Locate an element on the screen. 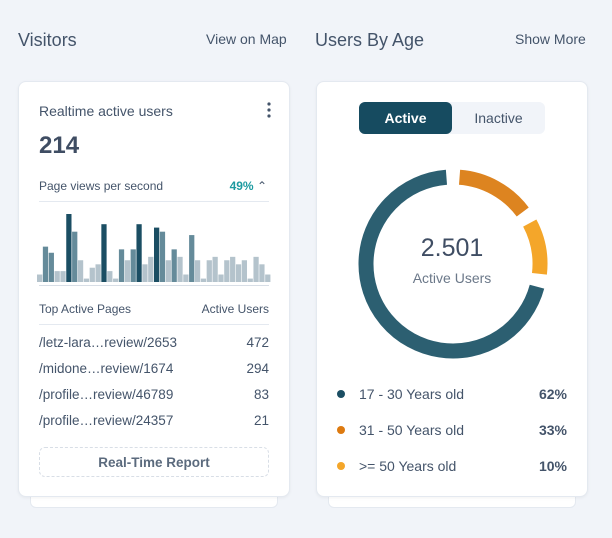  user-count: 21 is located at coordinates (261, 420).